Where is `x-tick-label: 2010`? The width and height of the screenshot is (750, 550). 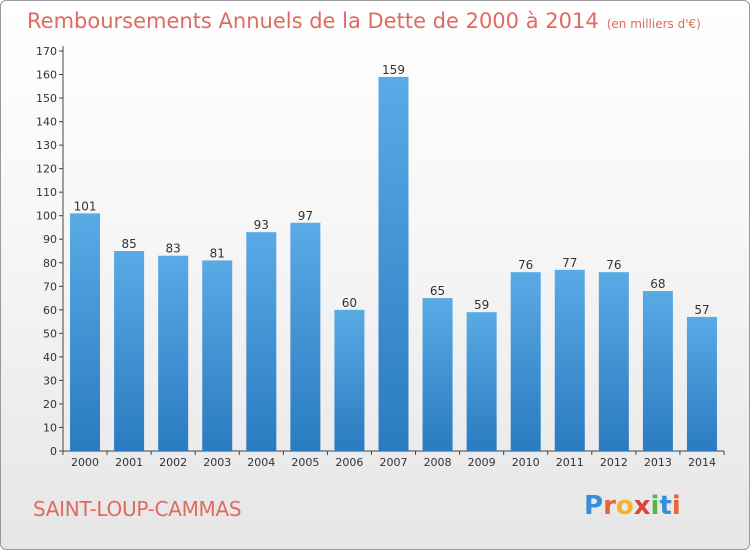 x-tick-label: 2010 is located at coordinates (526, 462).